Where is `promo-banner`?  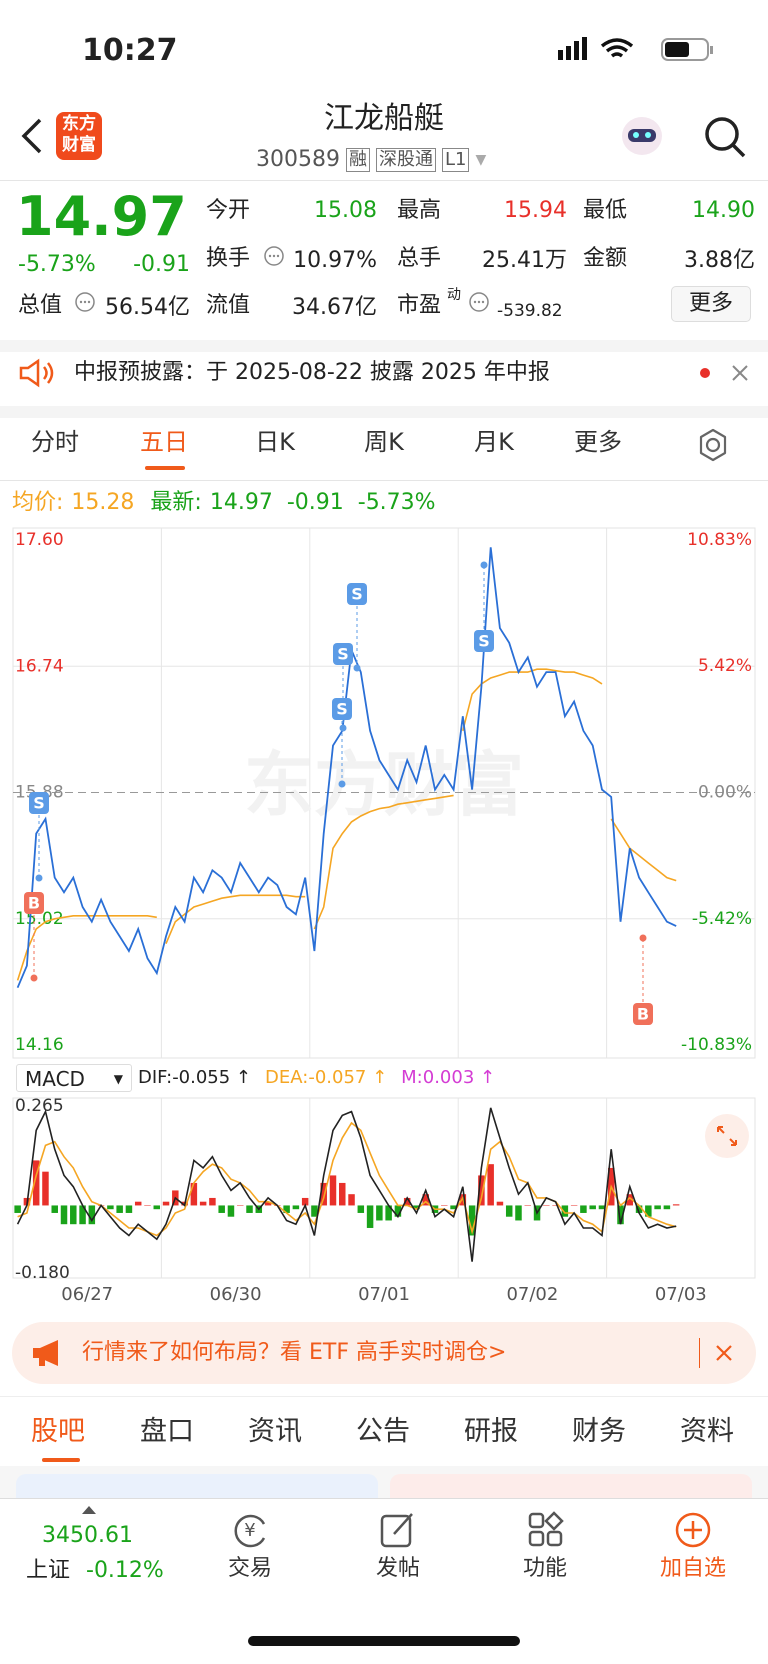 promo-banner is located at coordinates (384, 1353).